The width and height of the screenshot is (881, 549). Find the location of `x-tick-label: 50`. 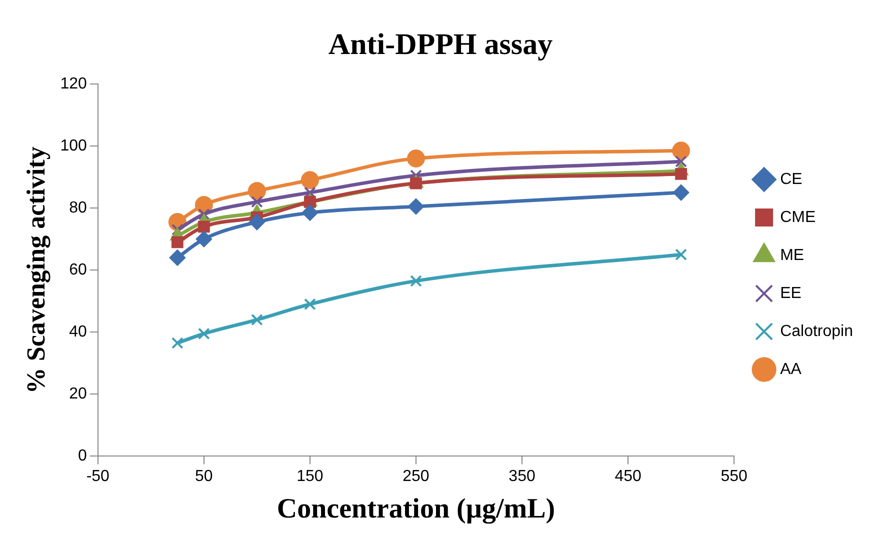

x-tick-label: 50 is located at coordinates (204, 477).